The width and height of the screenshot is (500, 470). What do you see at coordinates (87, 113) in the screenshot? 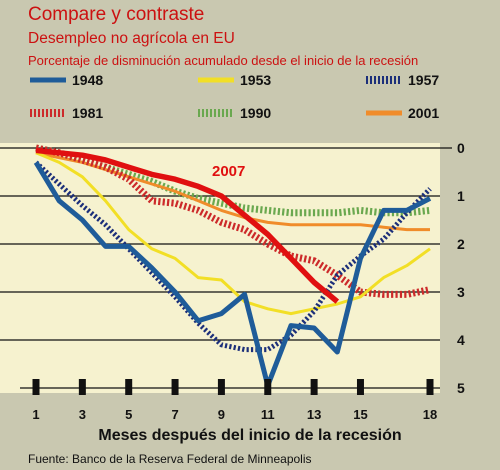
I see `legend-label-1981: 1981` at bounding box center [87, 113].